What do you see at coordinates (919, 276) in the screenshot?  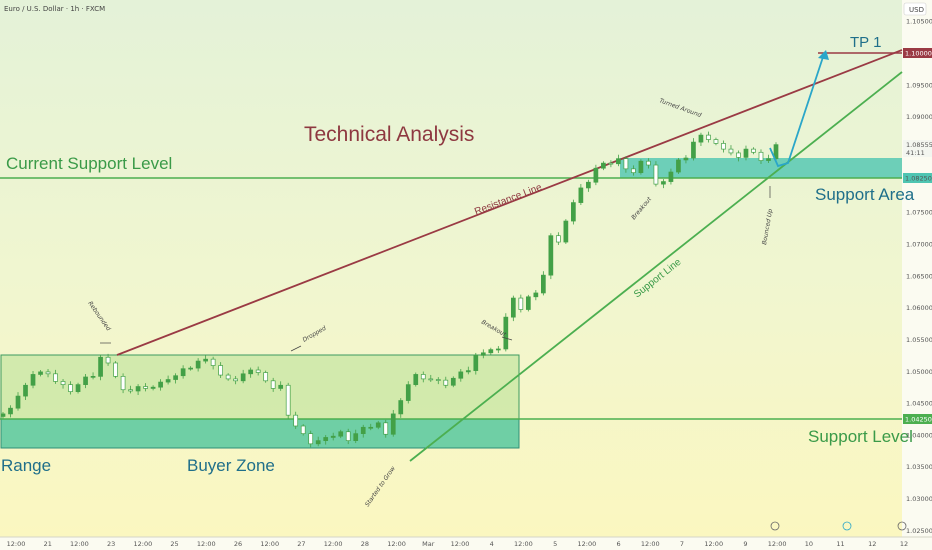 I see `y-tick-label: 1.06500` at bounding box center [919, 276].